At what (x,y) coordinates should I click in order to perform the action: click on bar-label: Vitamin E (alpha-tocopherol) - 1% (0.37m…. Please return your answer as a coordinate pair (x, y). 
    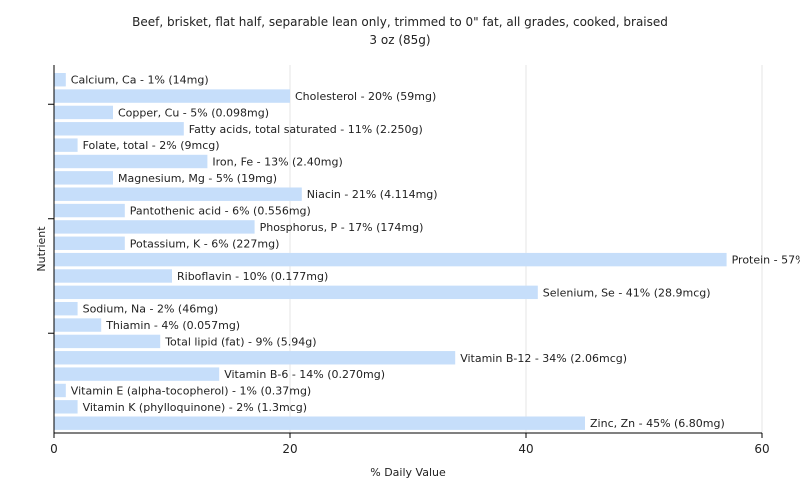
    Looking at the image, I should click on (191, 390).